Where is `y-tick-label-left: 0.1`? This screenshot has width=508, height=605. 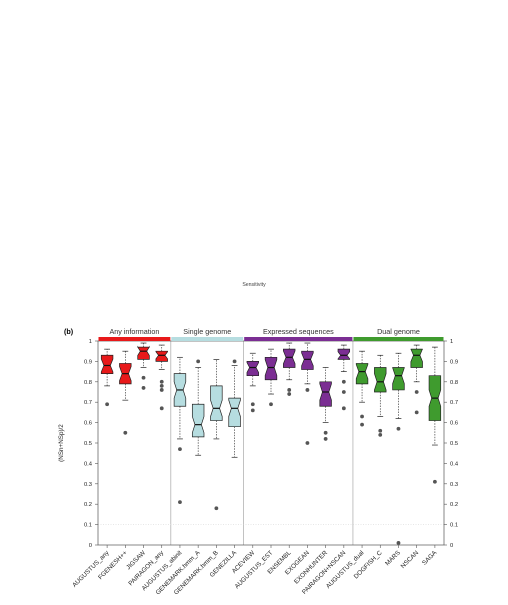
y-tick-label-left: 0.1 is located at coordinates (88, 526).